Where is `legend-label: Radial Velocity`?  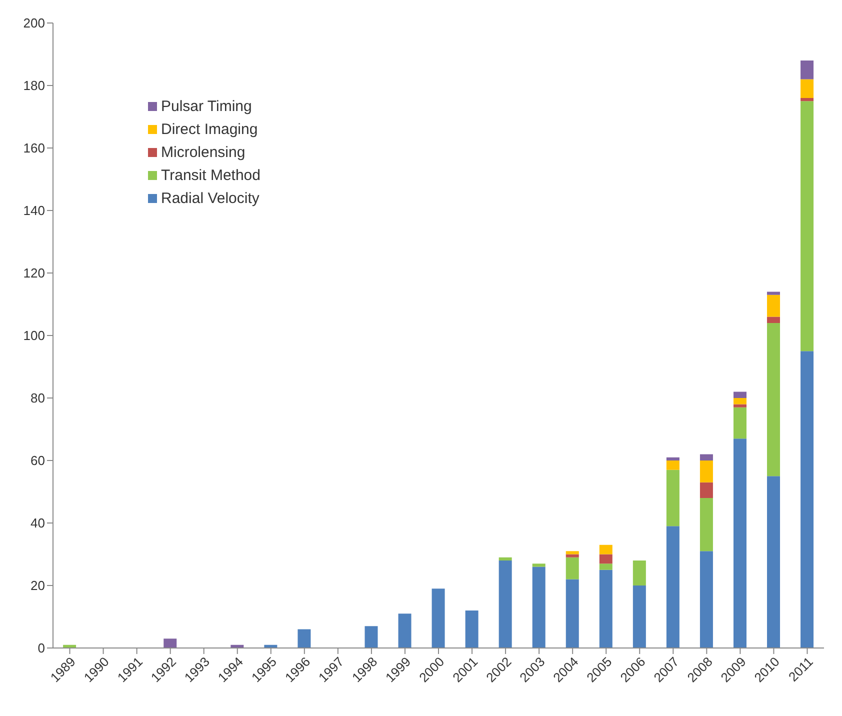 legend-label: Radial Velocity is located at coordinates (210, 198).